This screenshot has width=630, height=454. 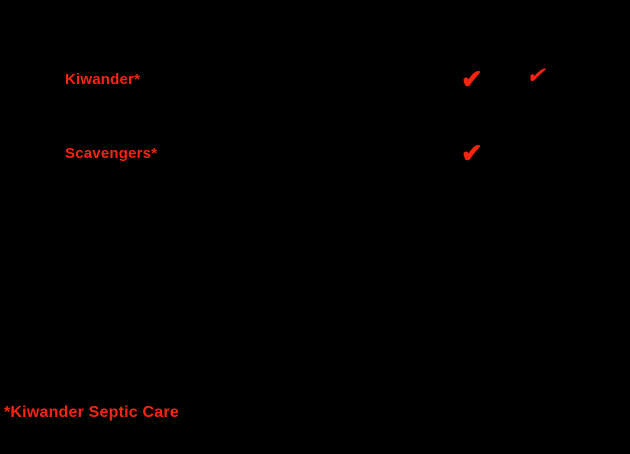 What do you see at coordinates (103, 79) in the screenshot?
I see `row-label-1: Kiwander*` at bounding box center [103, 79].